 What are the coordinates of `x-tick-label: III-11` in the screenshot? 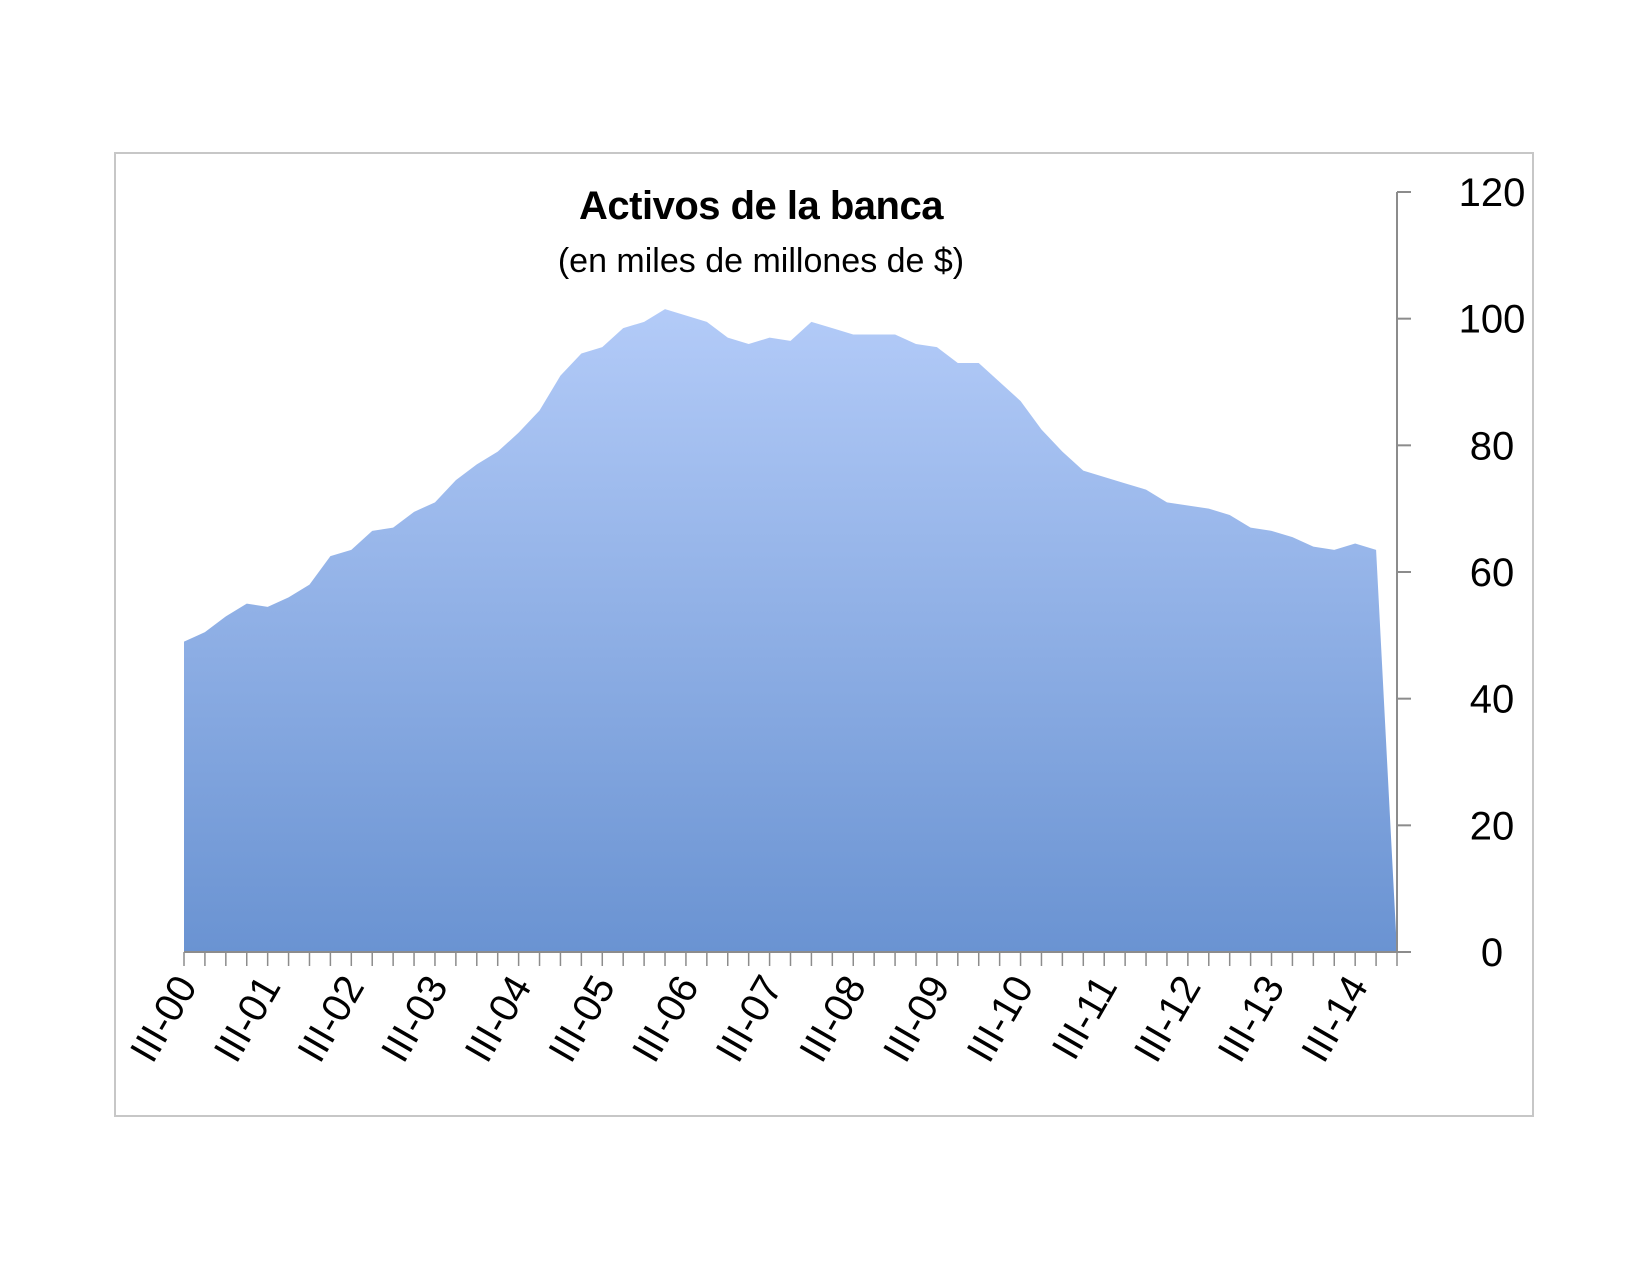 It's located at (1085, 1018).